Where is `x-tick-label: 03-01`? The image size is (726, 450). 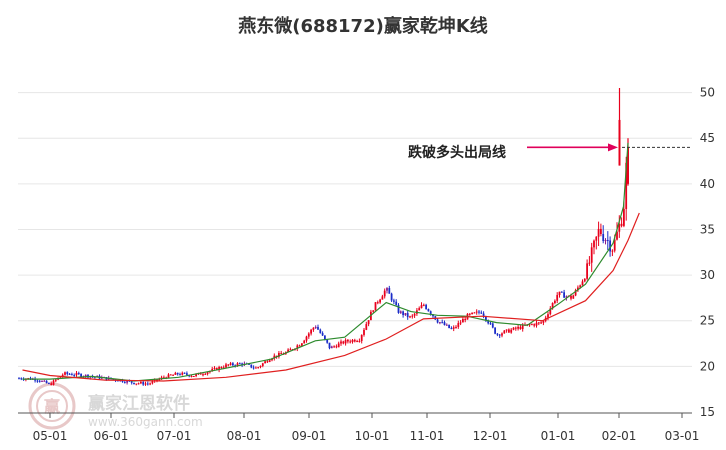 x-tick-label: 03-01 is located at coordinates (682, 436).